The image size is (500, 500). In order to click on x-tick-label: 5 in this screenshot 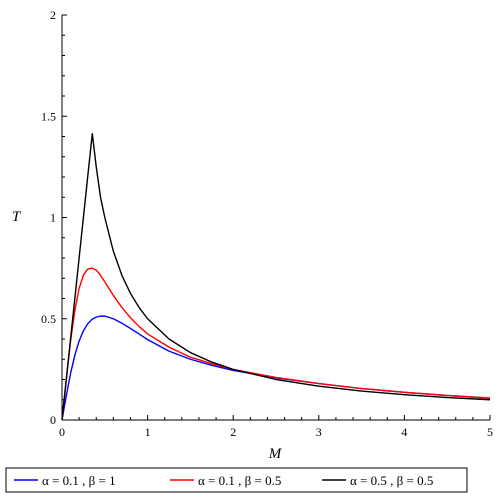, I will do `click(490, 432)`.